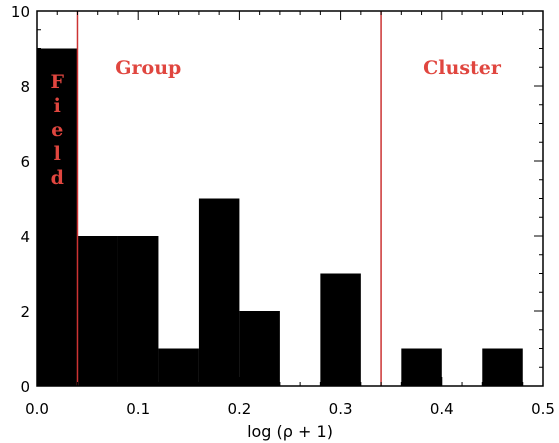  What do you see at coordinates (57, 106) in the screenshot?
I see `region-label-field-letter-1: i` at bounding box center [57, 106].